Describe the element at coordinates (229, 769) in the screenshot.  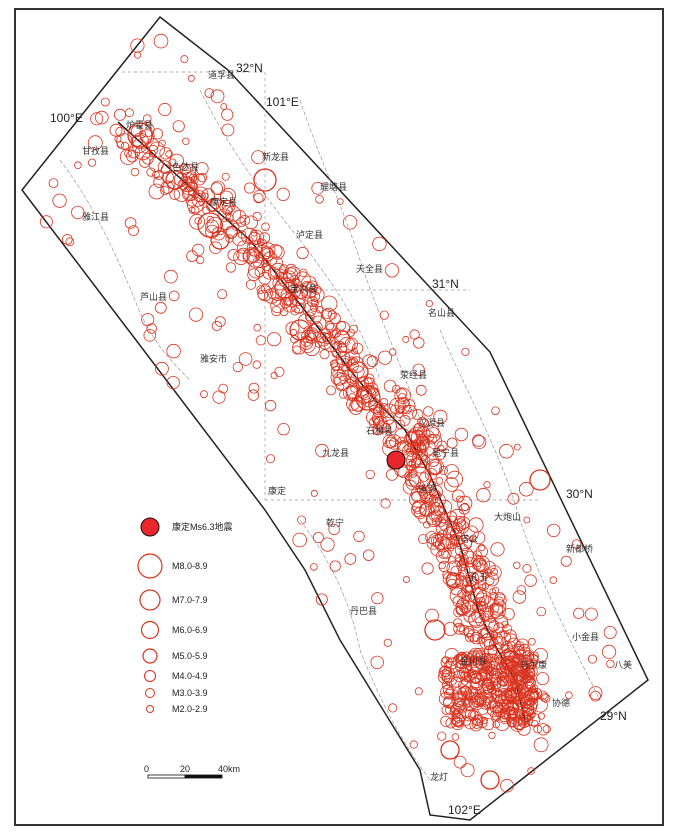
I see `scale-tick-40: 40km` at that location.